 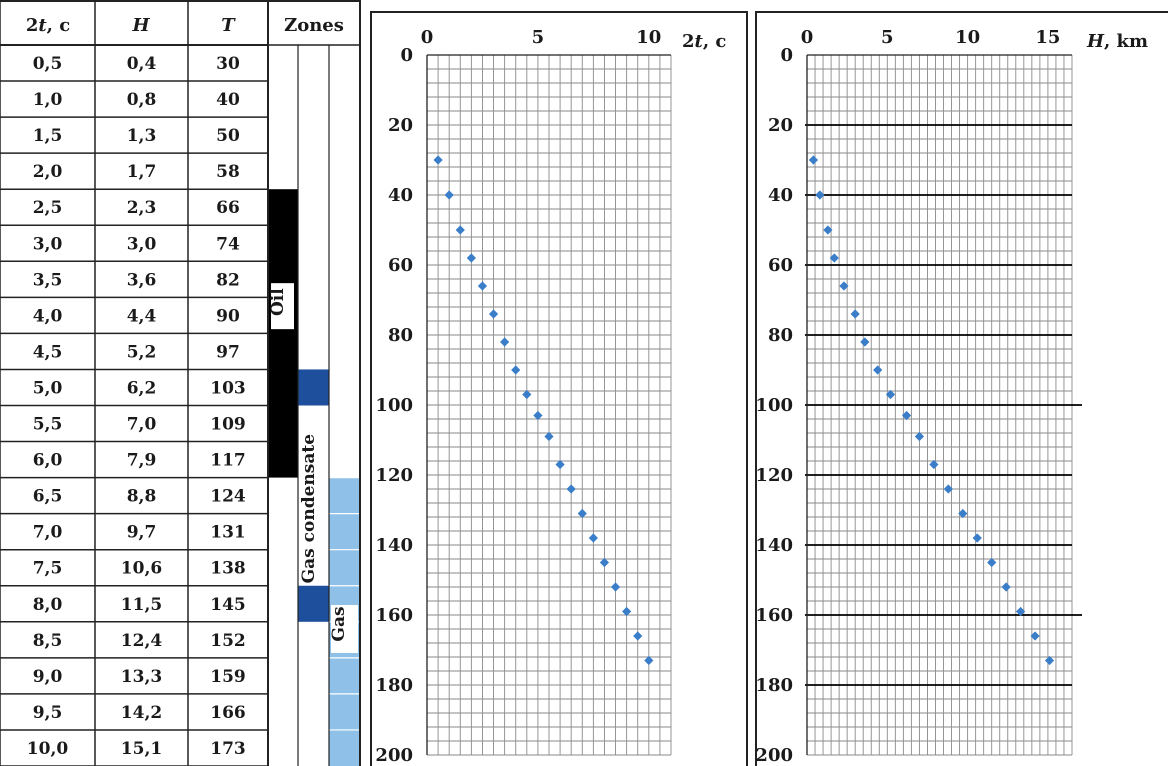 I want to click on table-cell: 8,8, so click(x=142, y=497).